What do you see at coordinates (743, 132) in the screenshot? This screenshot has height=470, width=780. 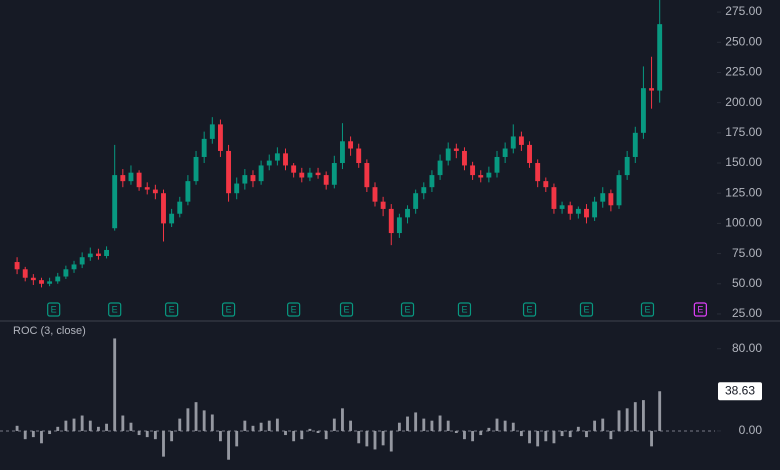 I see `y-tick-label: 175.00` at bounding box center [743, 132].